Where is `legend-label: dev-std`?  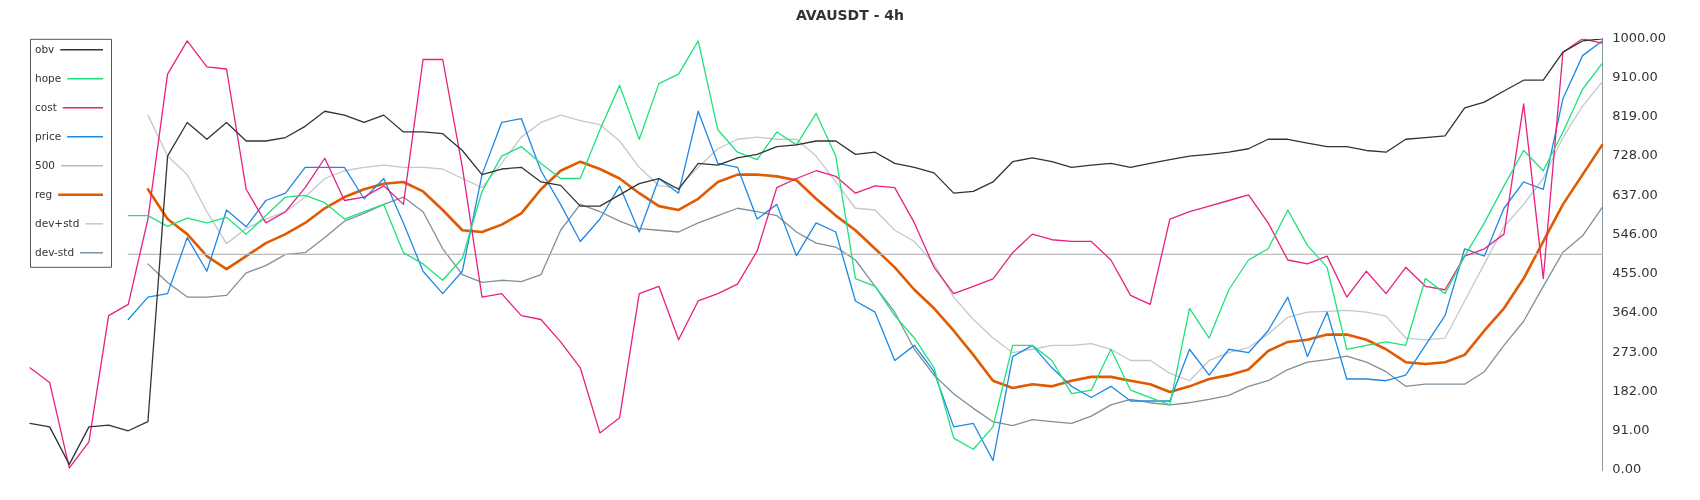 legend-label: dev-std is located at coordinates (55, 251).